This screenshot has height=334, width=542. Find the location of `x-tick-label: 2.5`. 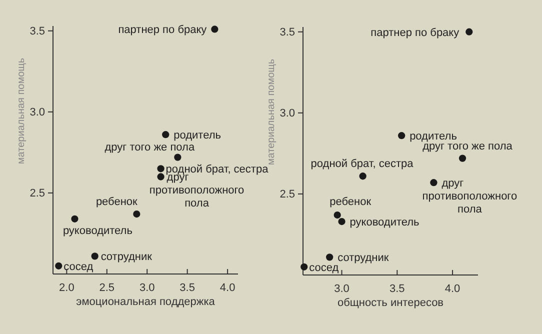

x-tick-label: 2.5 is located at coordinates (107, 288).